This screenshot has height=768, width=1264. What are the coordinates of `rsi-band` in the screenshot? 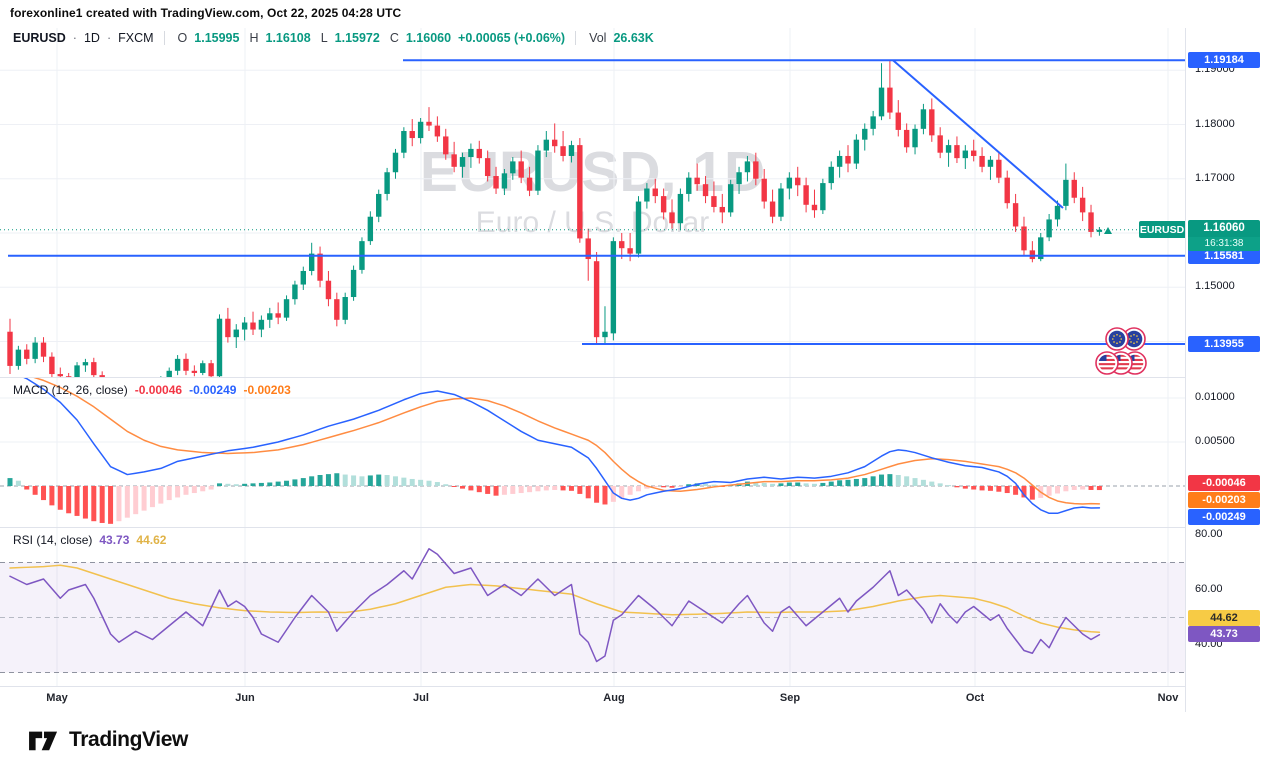 It's located at (592, 617).